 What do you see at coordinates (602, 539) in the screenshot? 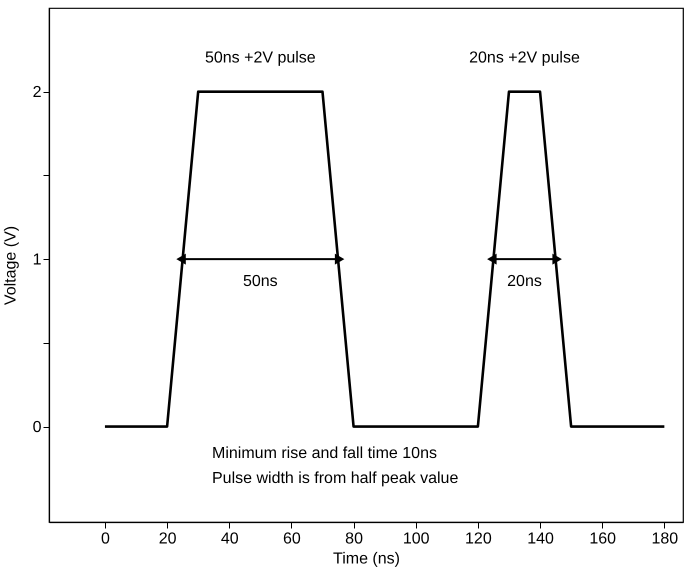
I see `x-tick-label: 160` at bounding box center [602, 539].